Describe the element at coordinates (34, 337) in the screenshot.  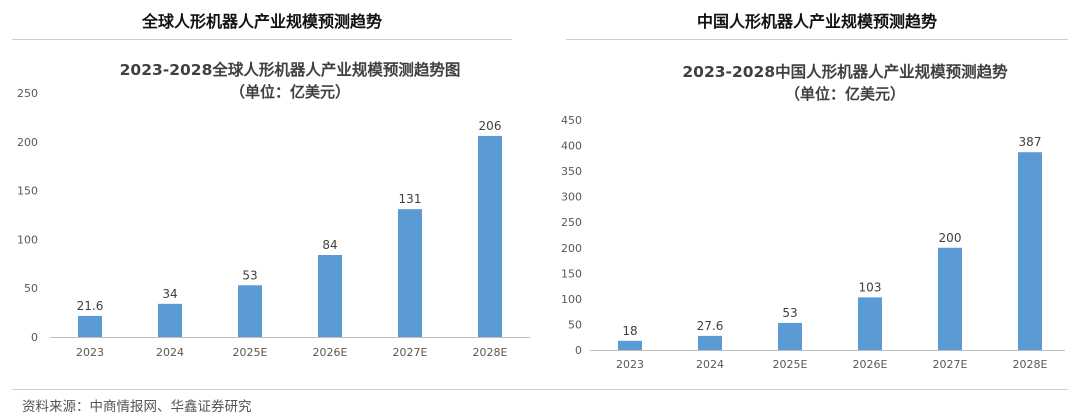
I see `global-y-tick-label: 0` at that location.